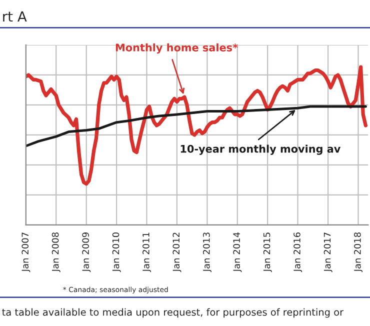 The height and width of the screenshot is (326, 370). Describe the element at coordinates (260, 149) in the screenshot. I see `annotation: 10-year monthly moving av` at that location.